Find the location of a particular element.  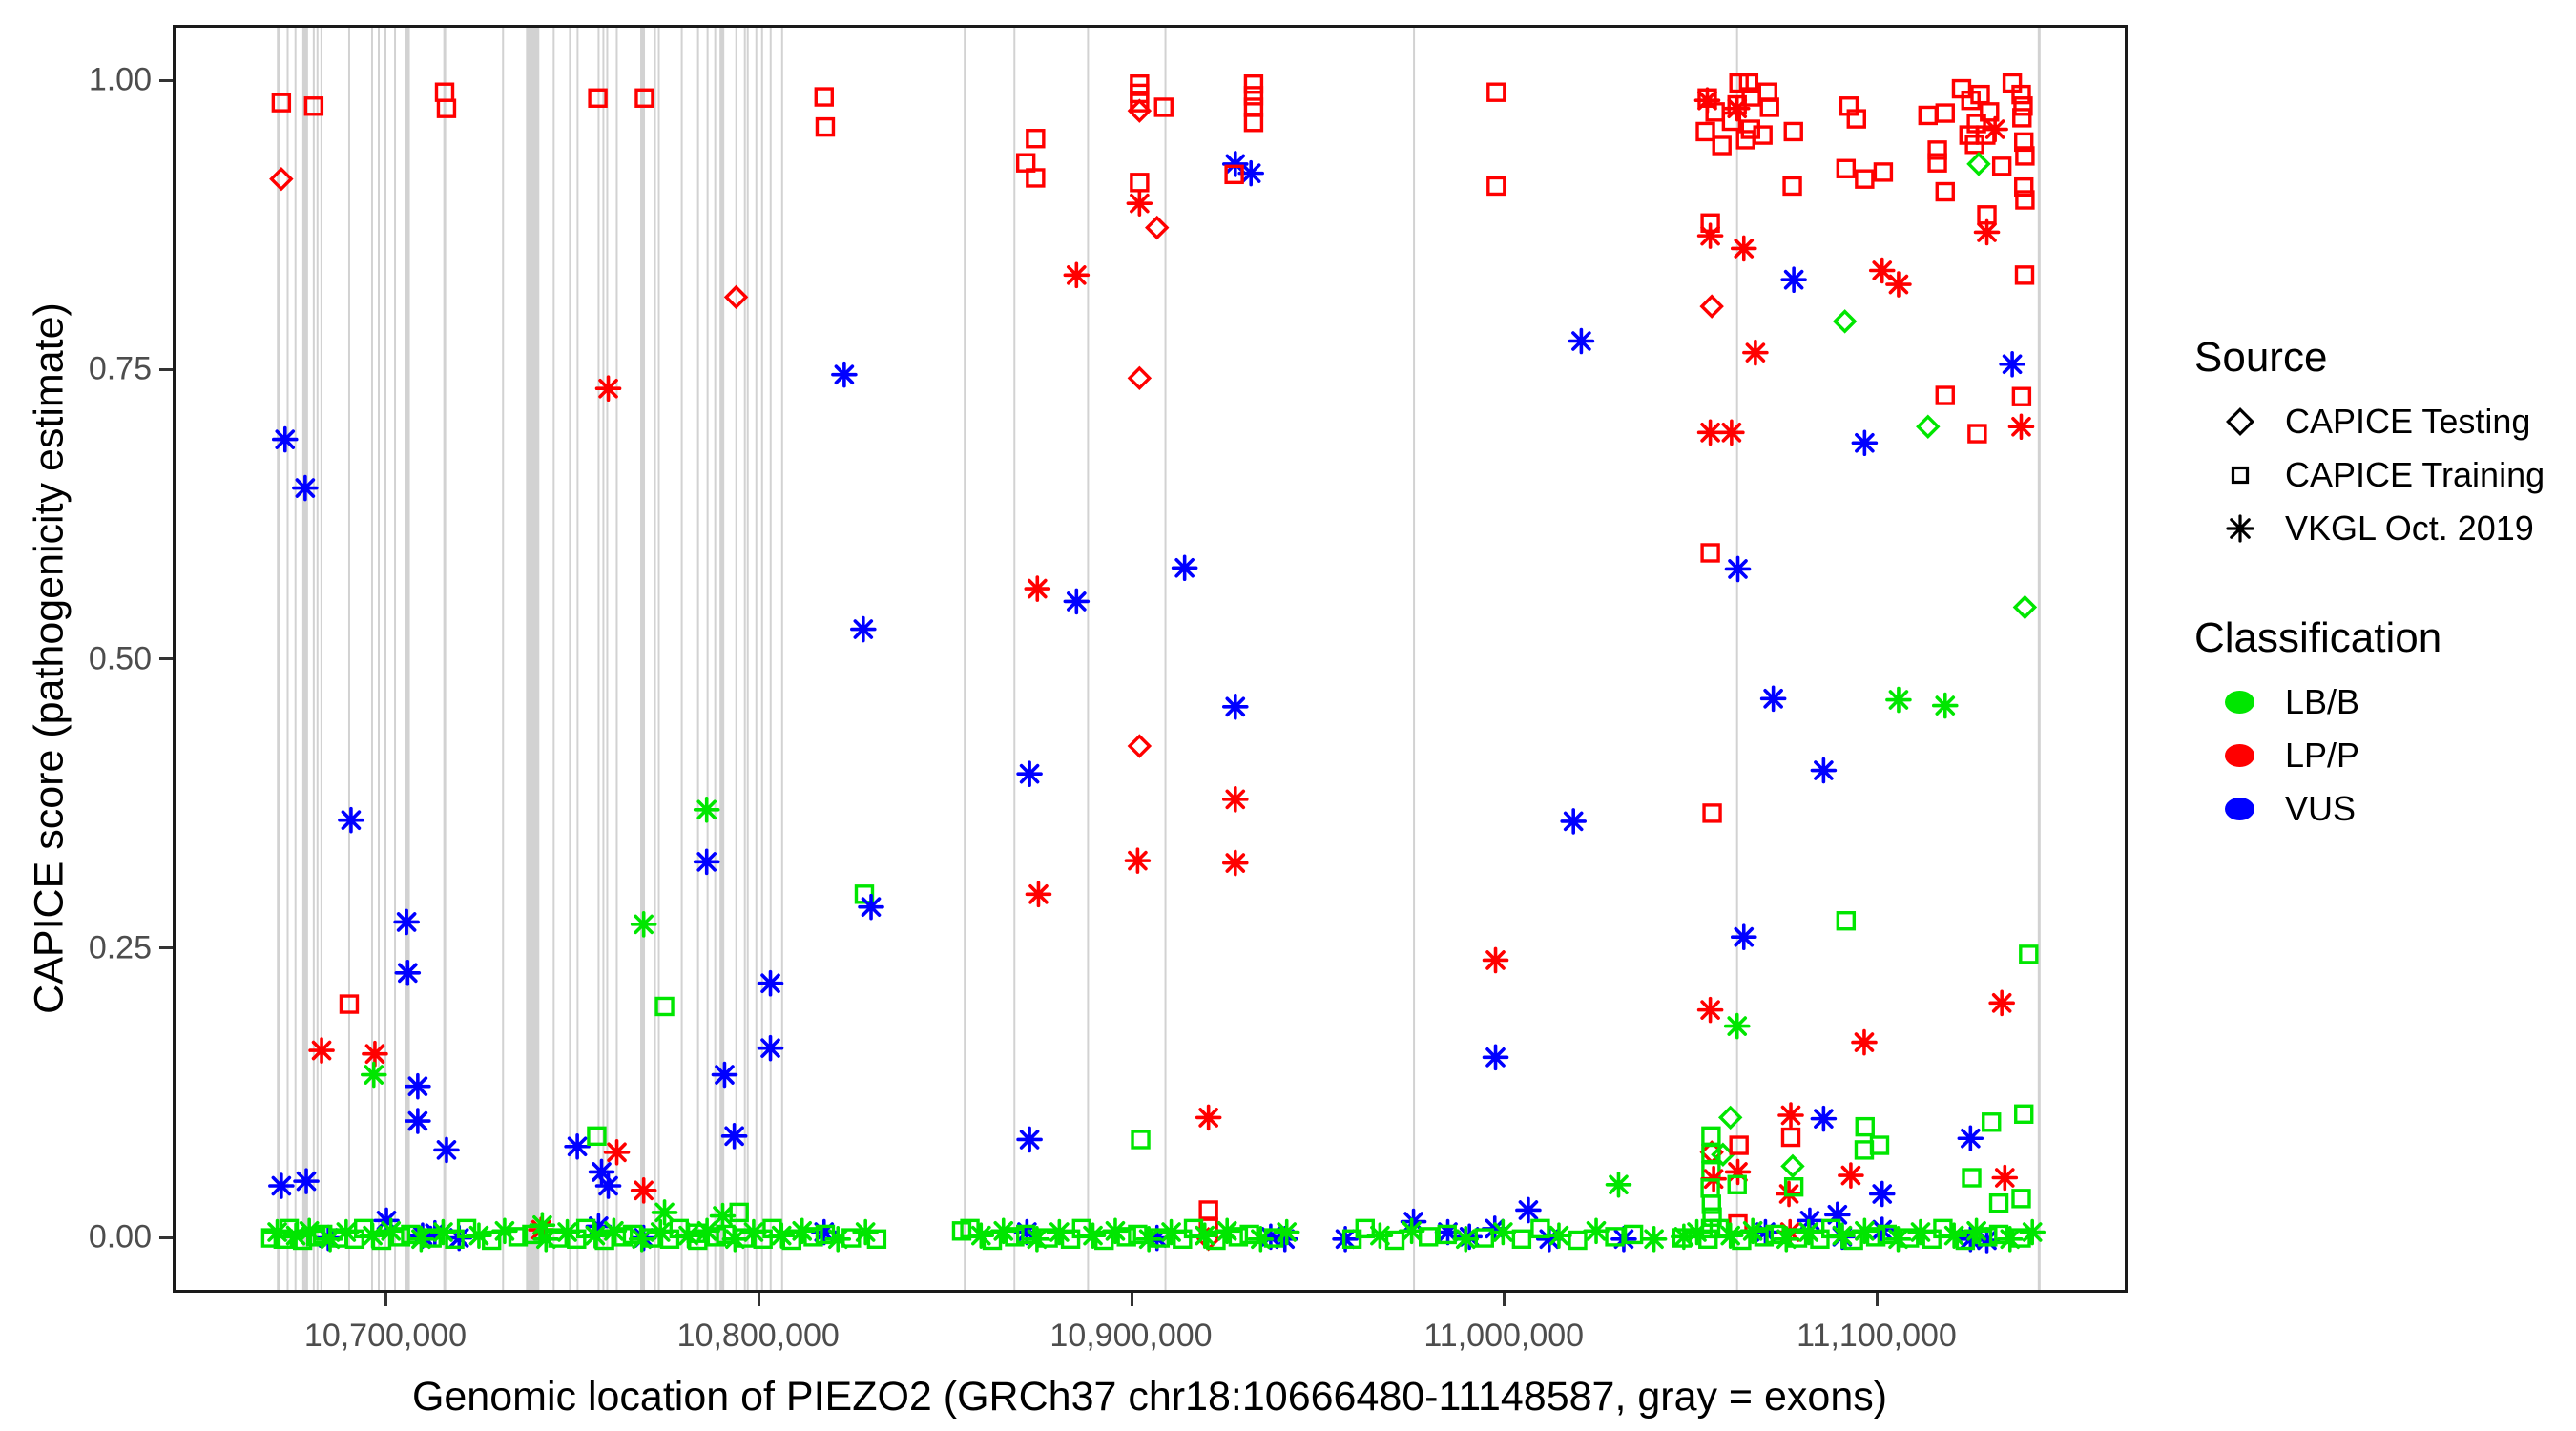

legend-item-vus: VUS is located at coordinates (2380, 809).